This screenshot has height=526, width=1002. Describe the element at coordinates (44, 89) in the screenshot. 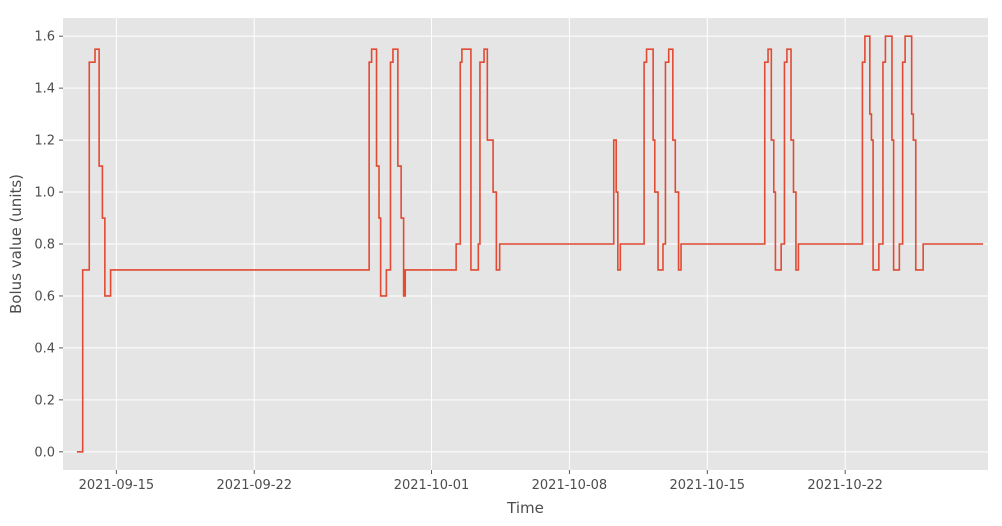

I see `y-tick-label: 1.4` at that location.